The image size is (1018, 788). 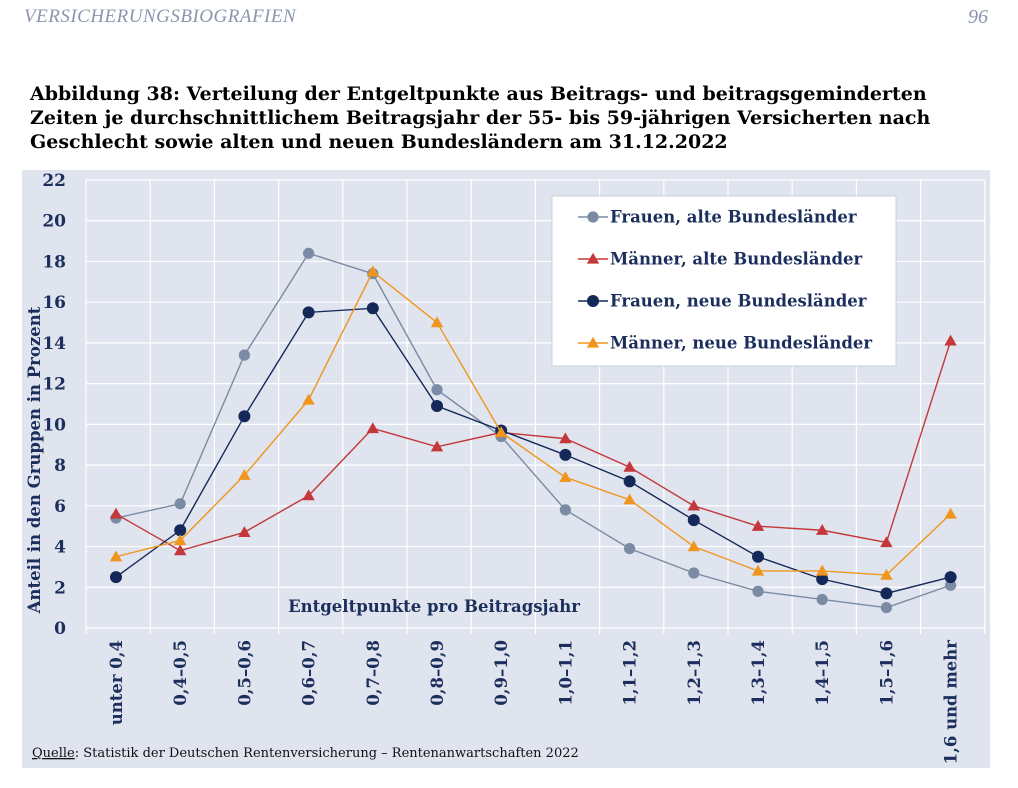 What do you see at coordinates (60, 629) in the screenshot?
I see `y-tick-label: 0` at bounding box center [60, 629].